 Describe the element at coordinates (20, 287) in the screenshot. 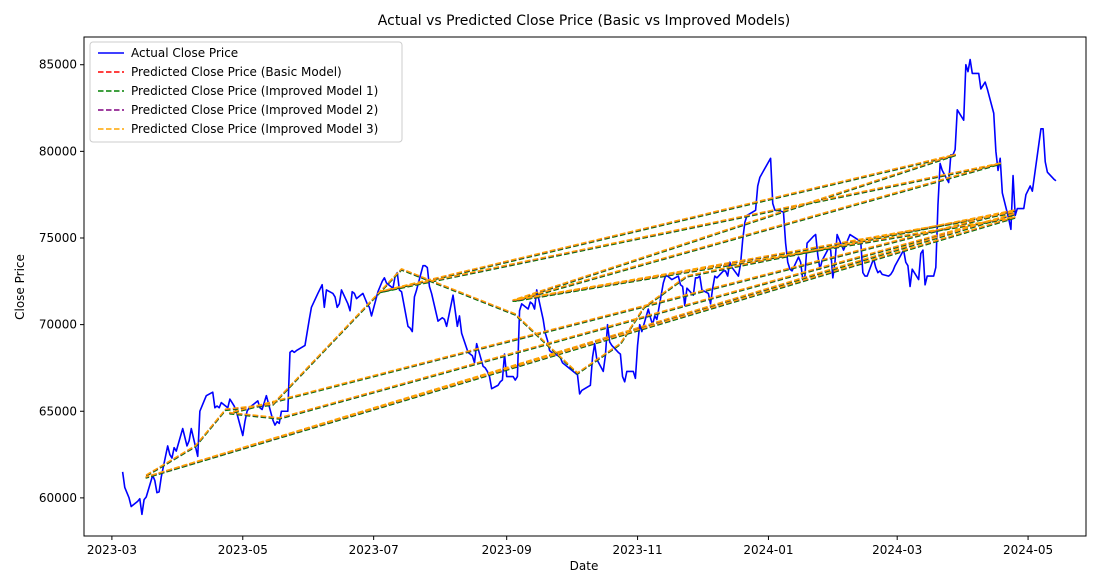

I see `y-axis-label: Close Price` at that location.